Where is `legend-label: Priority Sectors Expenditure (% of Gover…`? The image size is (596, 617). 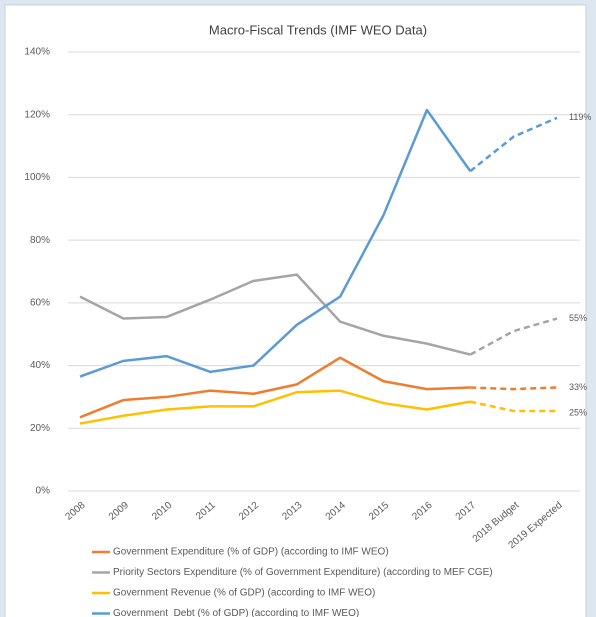 legend-label: Priority Sectors Expenditure (% of Gover… is located at coordinates (303, 572).